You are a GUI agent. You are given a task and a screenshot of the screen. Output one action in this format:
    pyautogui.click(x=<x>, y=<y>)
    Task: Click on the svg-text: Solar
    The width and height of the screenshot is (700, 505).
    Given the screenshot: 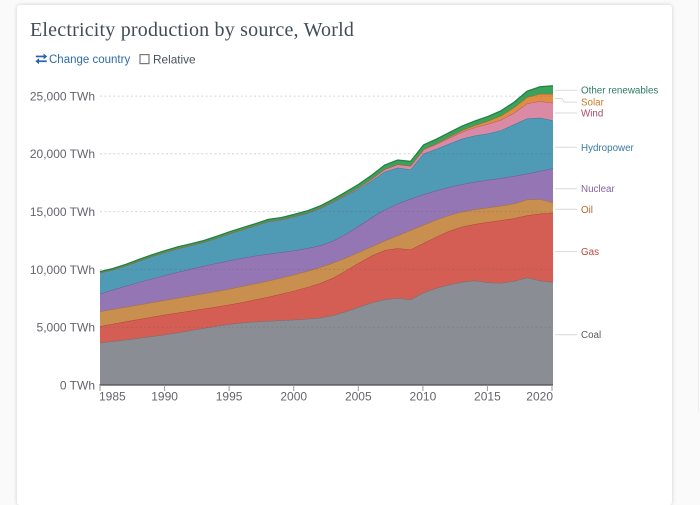 What is the action you would take?
    pyautogui.click(x=593, y=103)
    